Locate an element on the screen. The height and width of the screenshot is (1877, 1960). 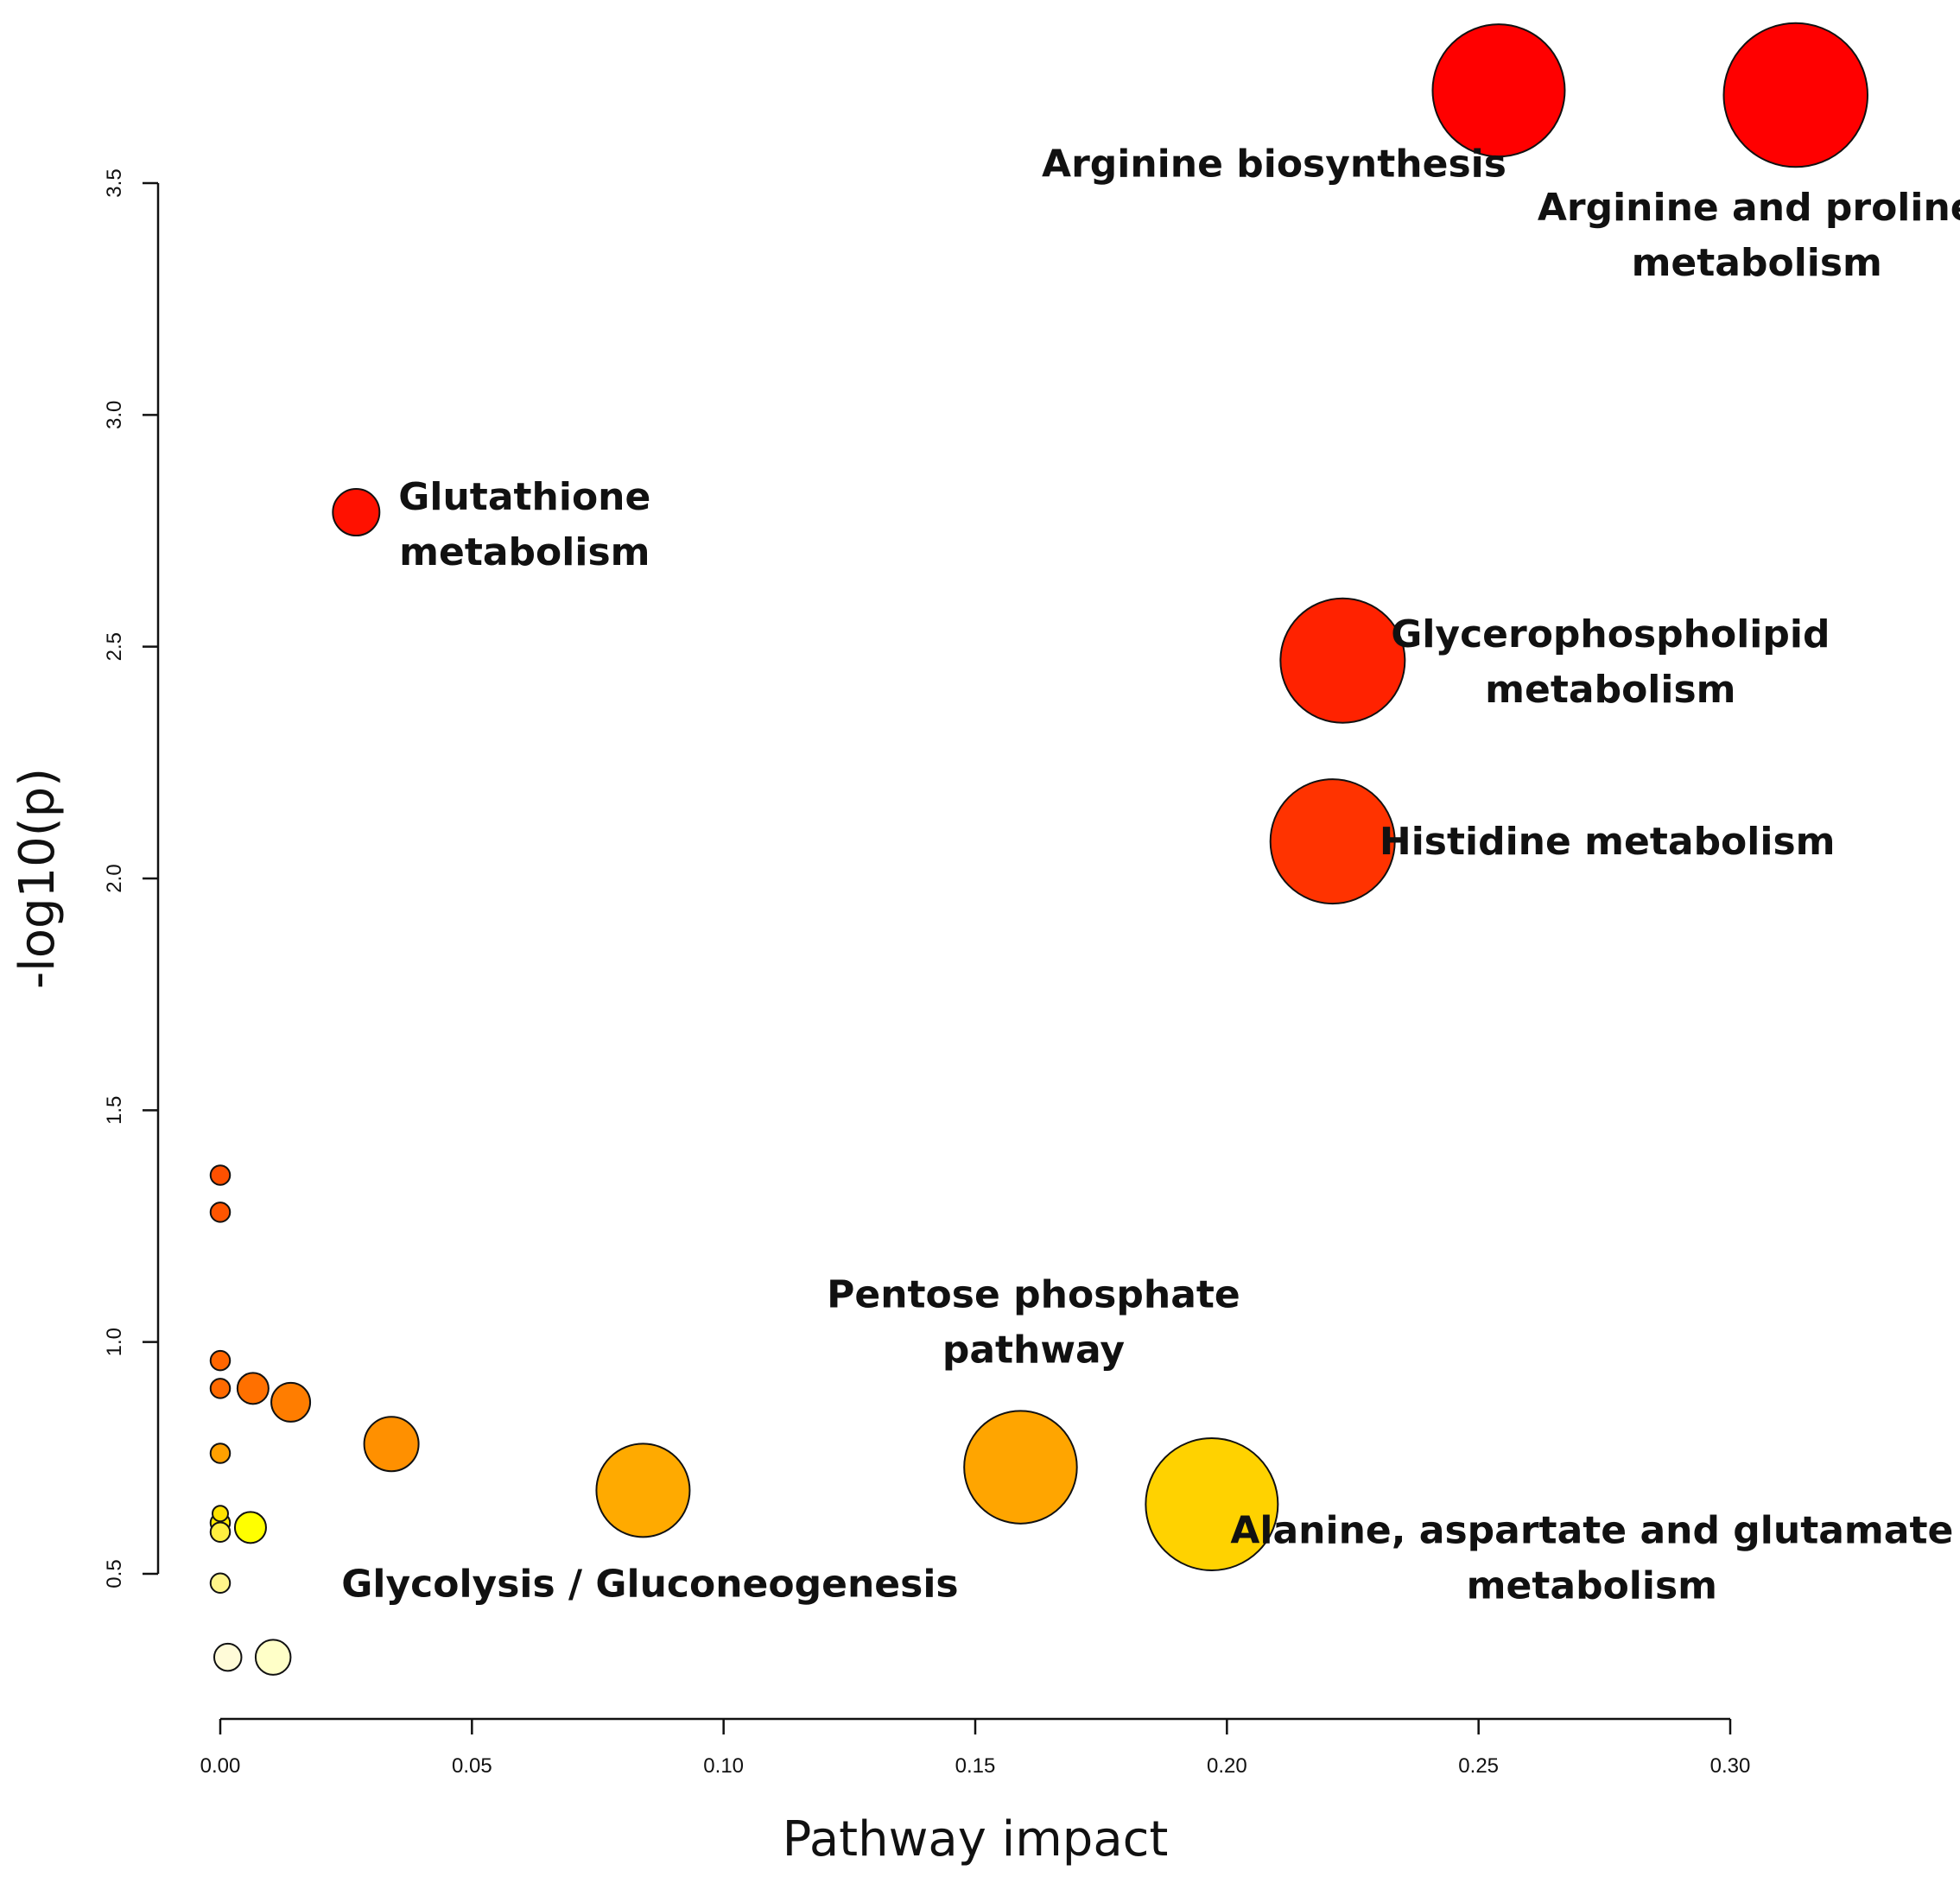
point-annotation: Arginine biosynthesis is located at coordinates (1274, 165).